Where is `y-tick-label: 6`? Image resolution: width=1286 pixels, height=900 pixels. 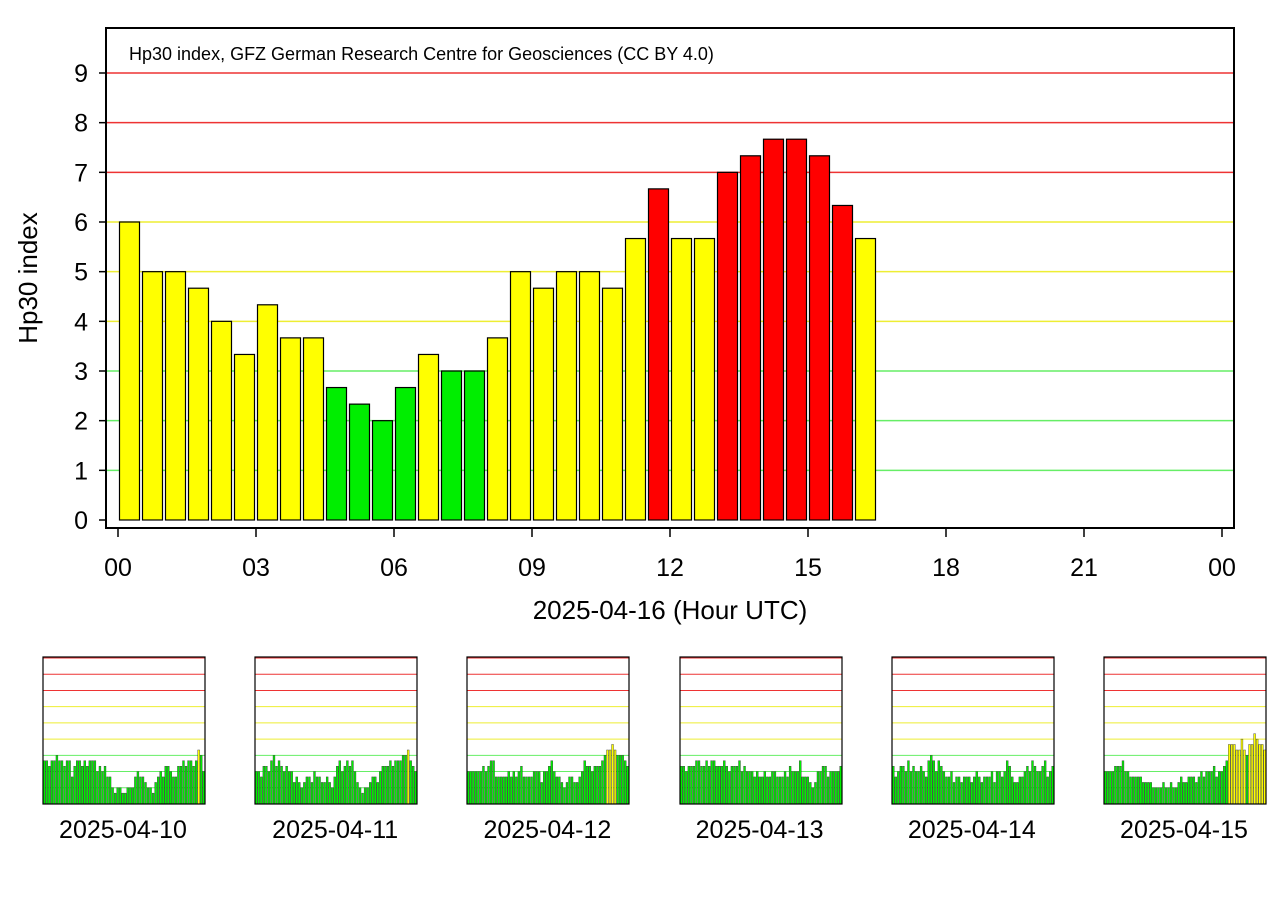
y-tick-label: 6 is located at coordinates (81, 223).